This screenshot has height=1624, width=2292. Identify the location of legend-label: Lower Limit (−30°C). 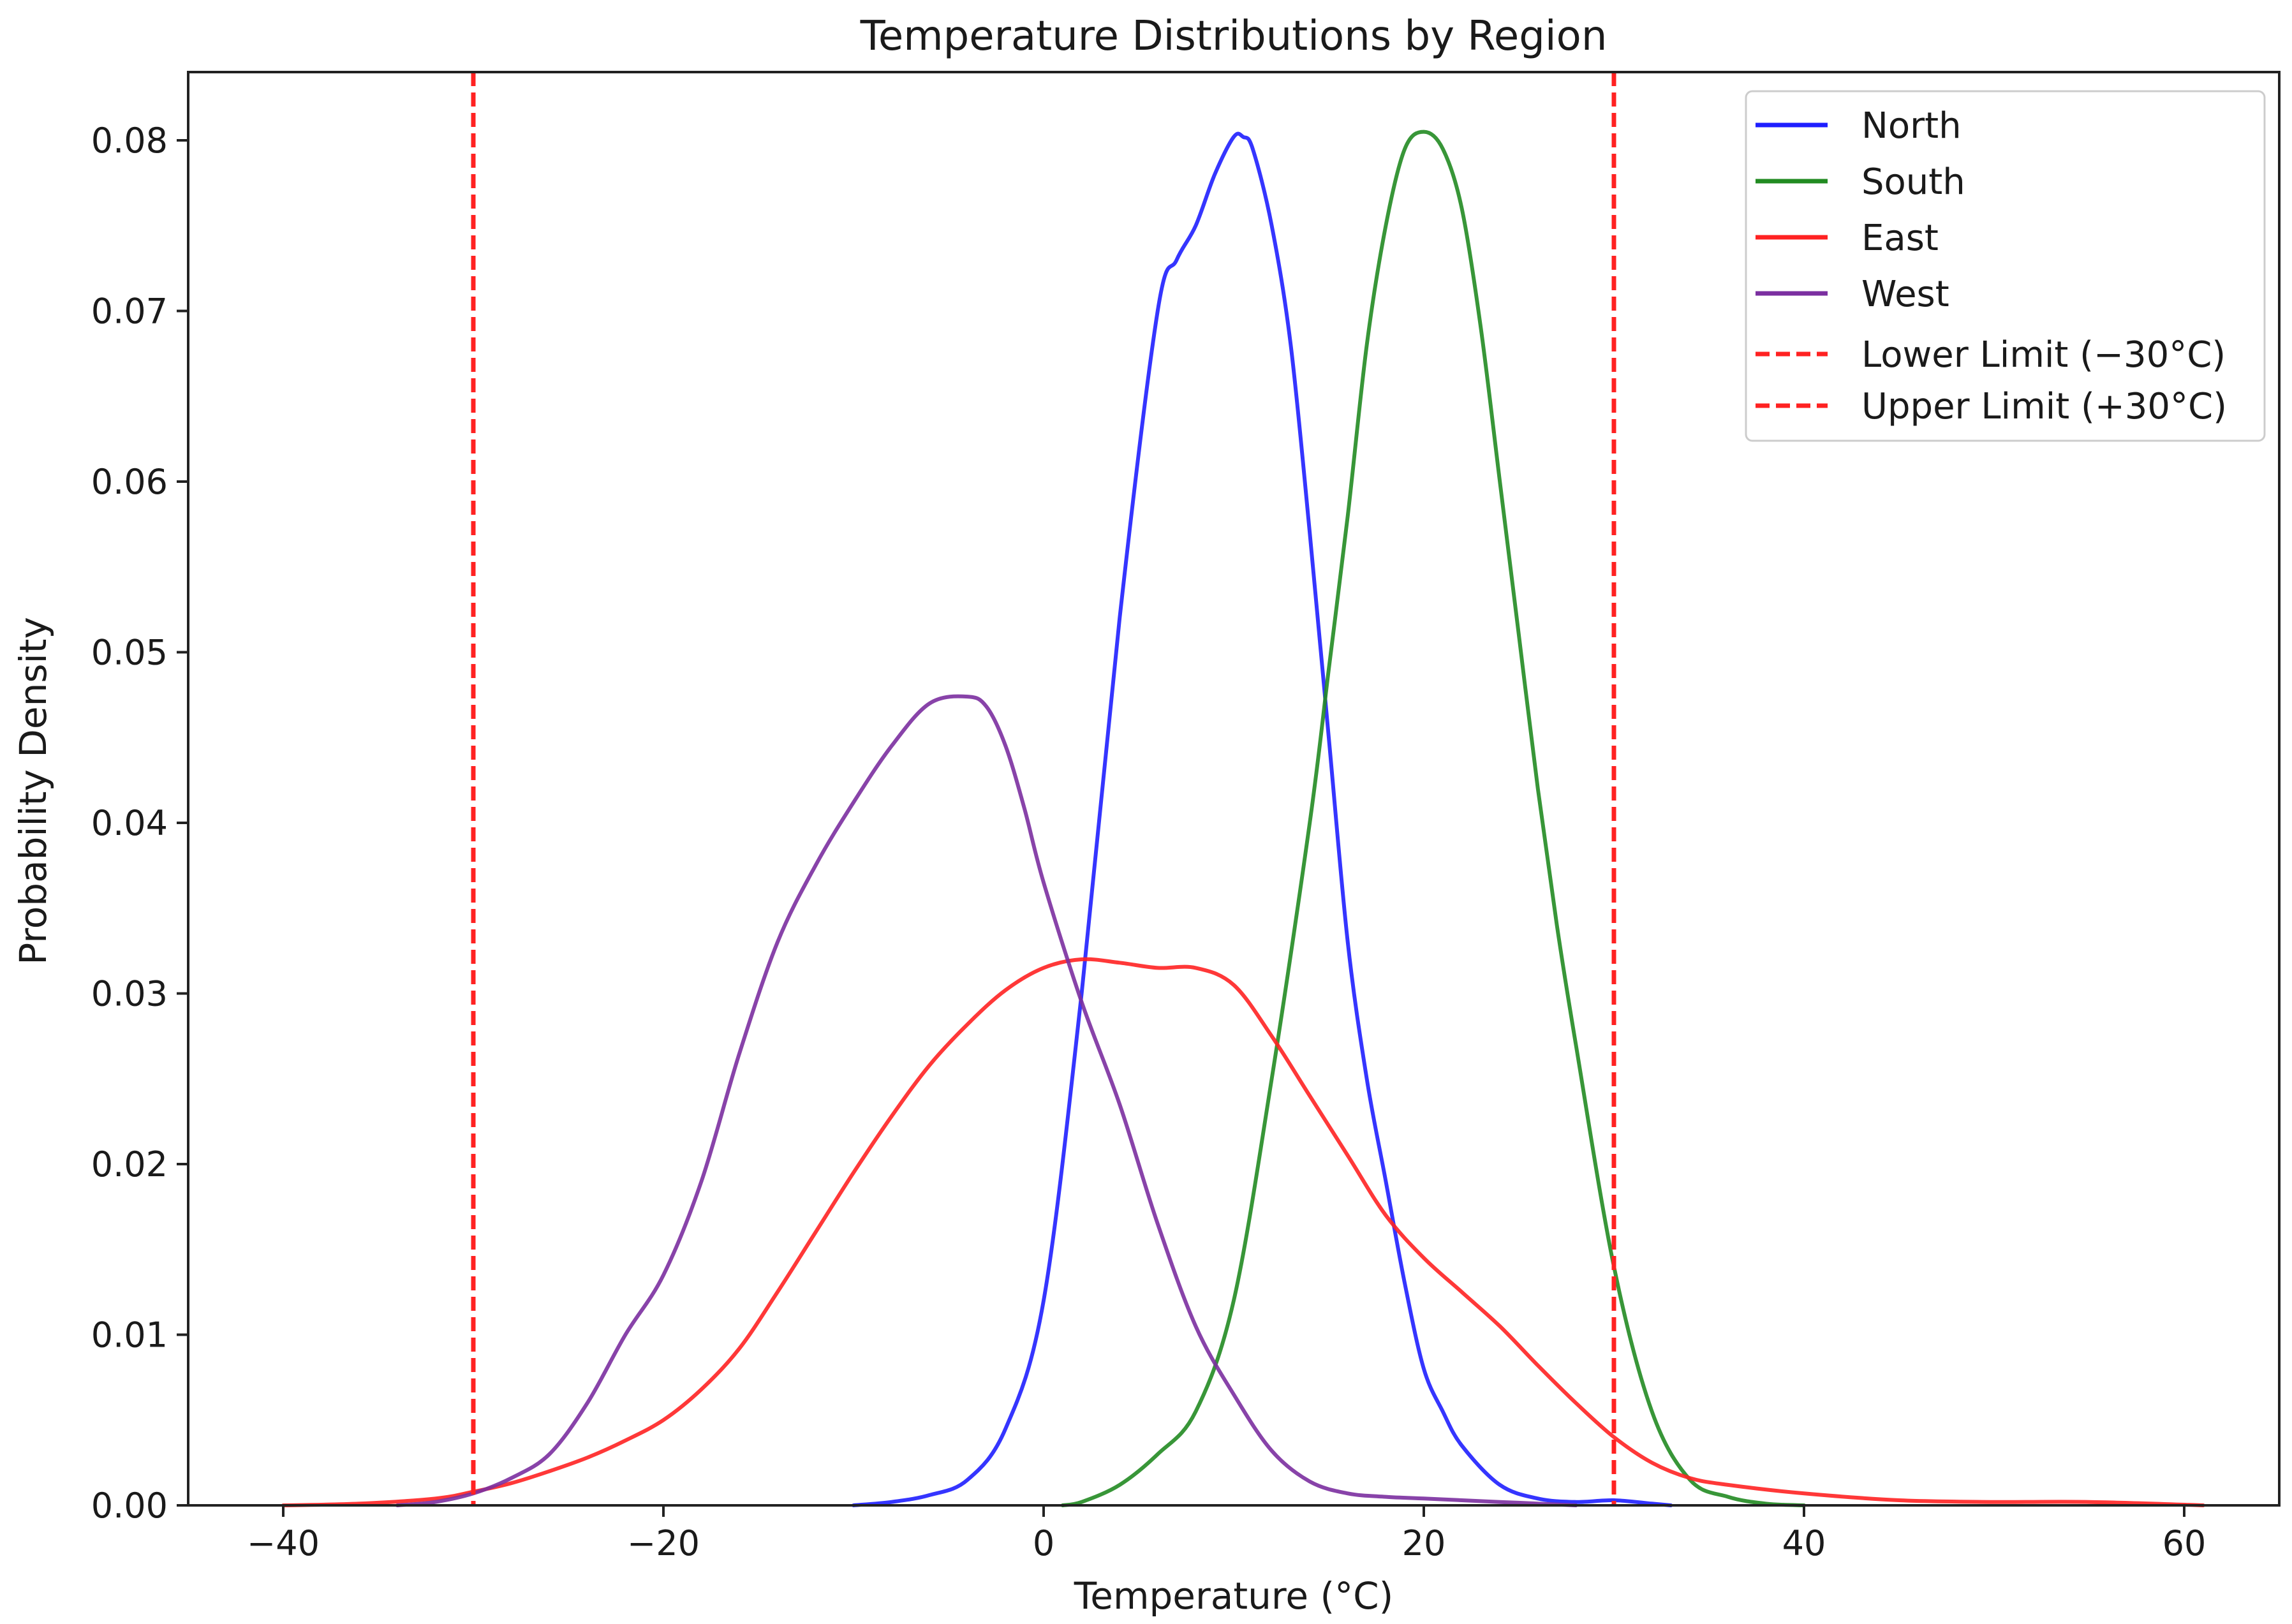
(2043, 355).